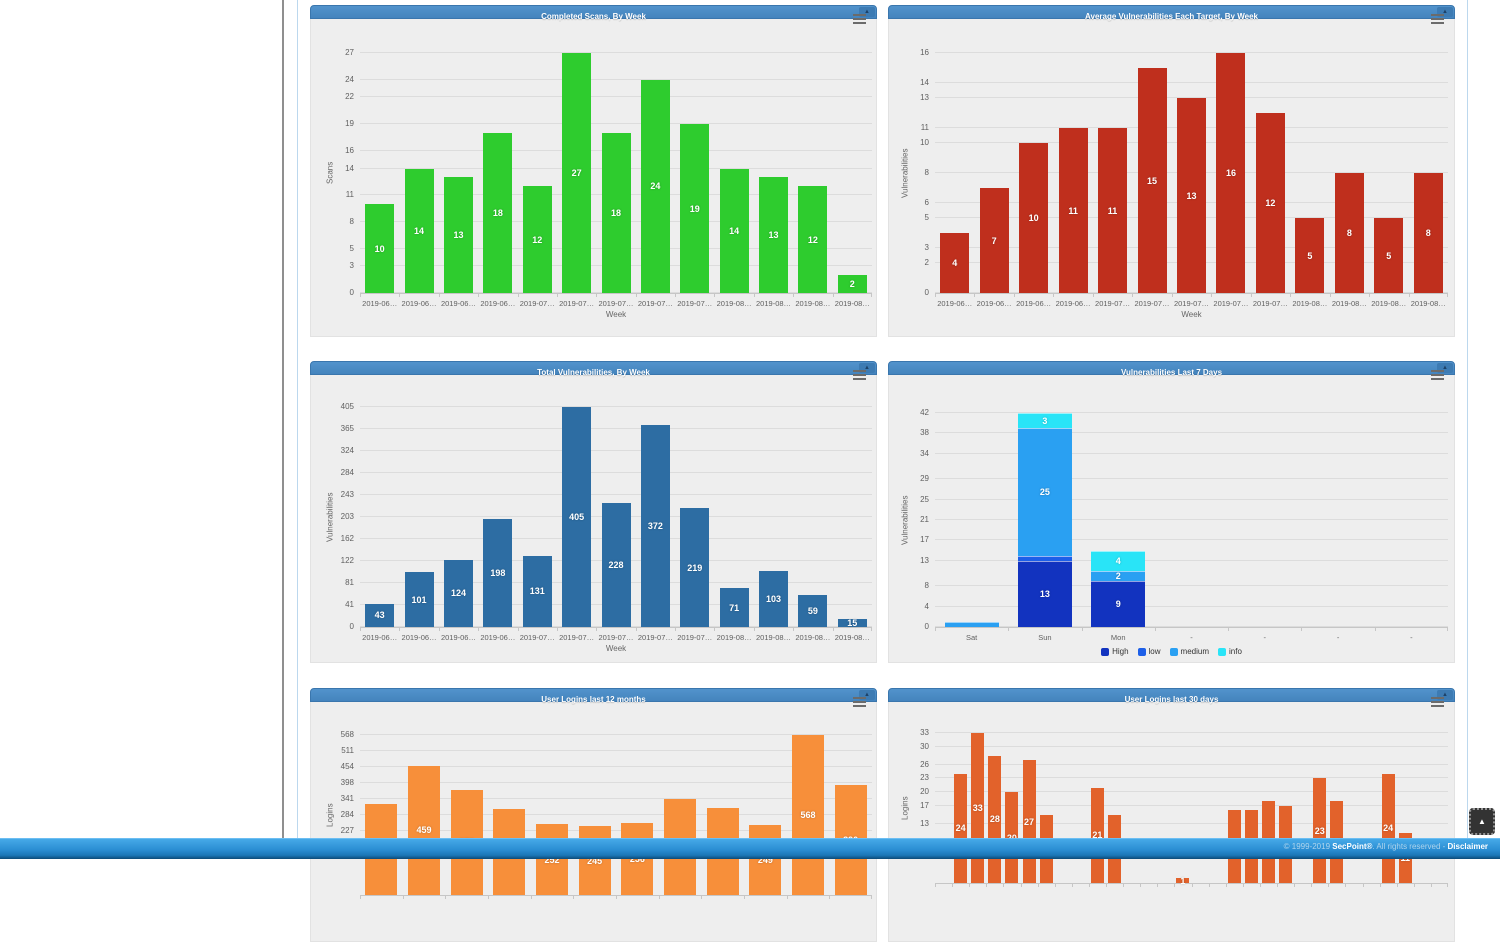  I want to click on legend-item-high: High, so click(1115, 651).